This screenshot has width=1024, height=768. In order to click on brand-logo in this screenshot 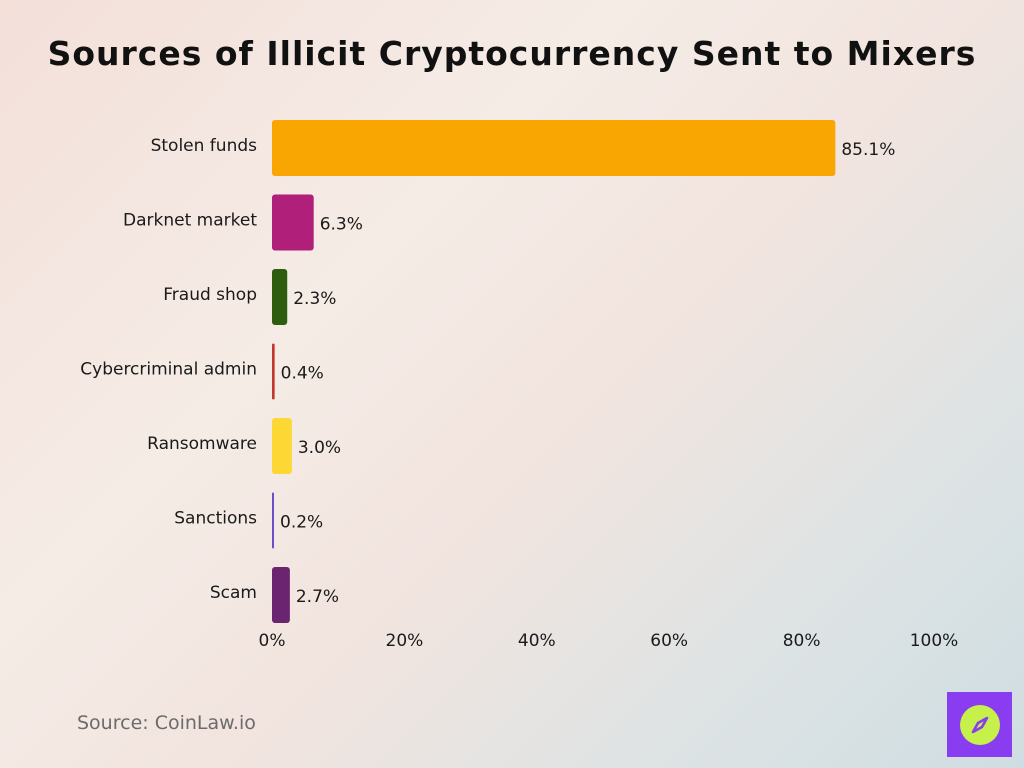, I will do `click(979, 724)`.